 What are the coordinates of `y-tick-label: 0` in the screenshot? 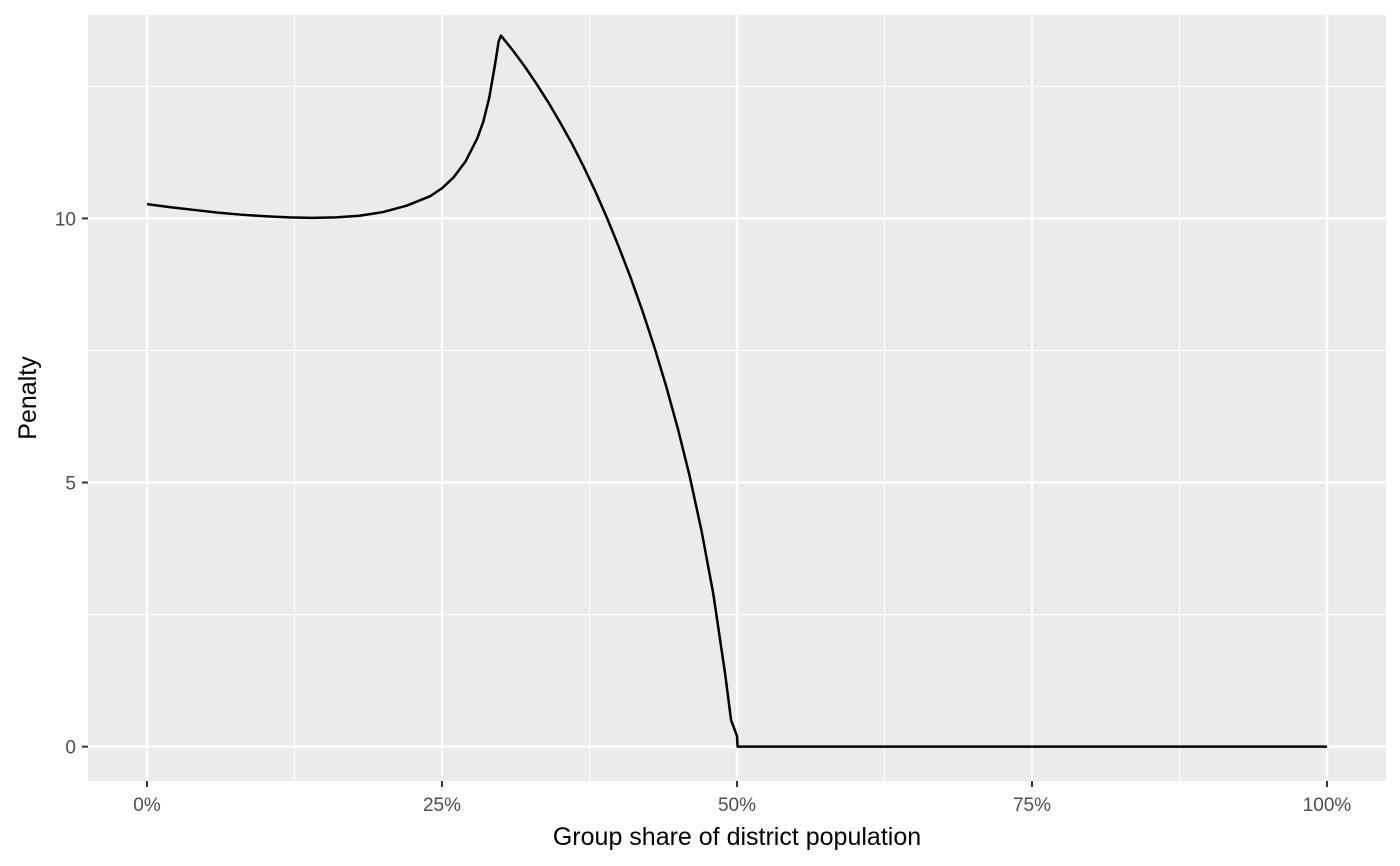 It's located at (70, 748).